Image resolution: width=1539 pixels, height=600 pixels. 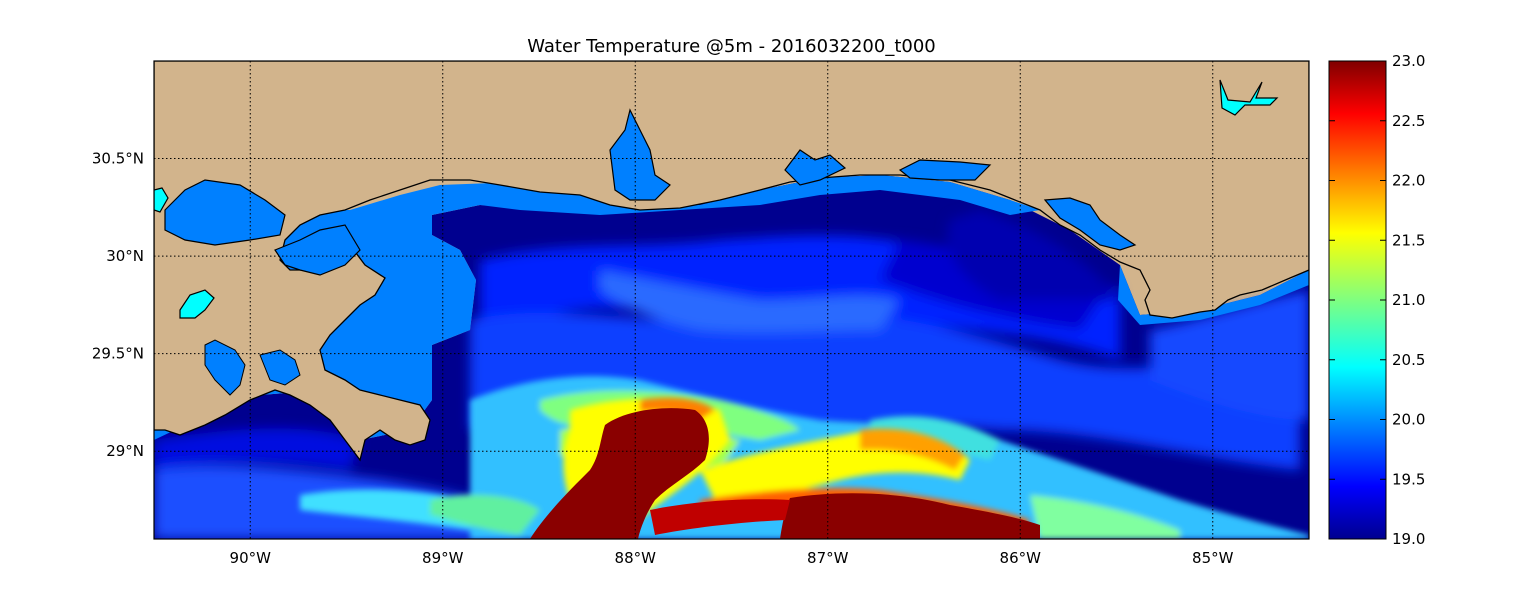 What do you see at coordinates (1213, 558) in the screenshot?
I see `longitude-tick-label: 85°W` at bounding box center [1213, 558].